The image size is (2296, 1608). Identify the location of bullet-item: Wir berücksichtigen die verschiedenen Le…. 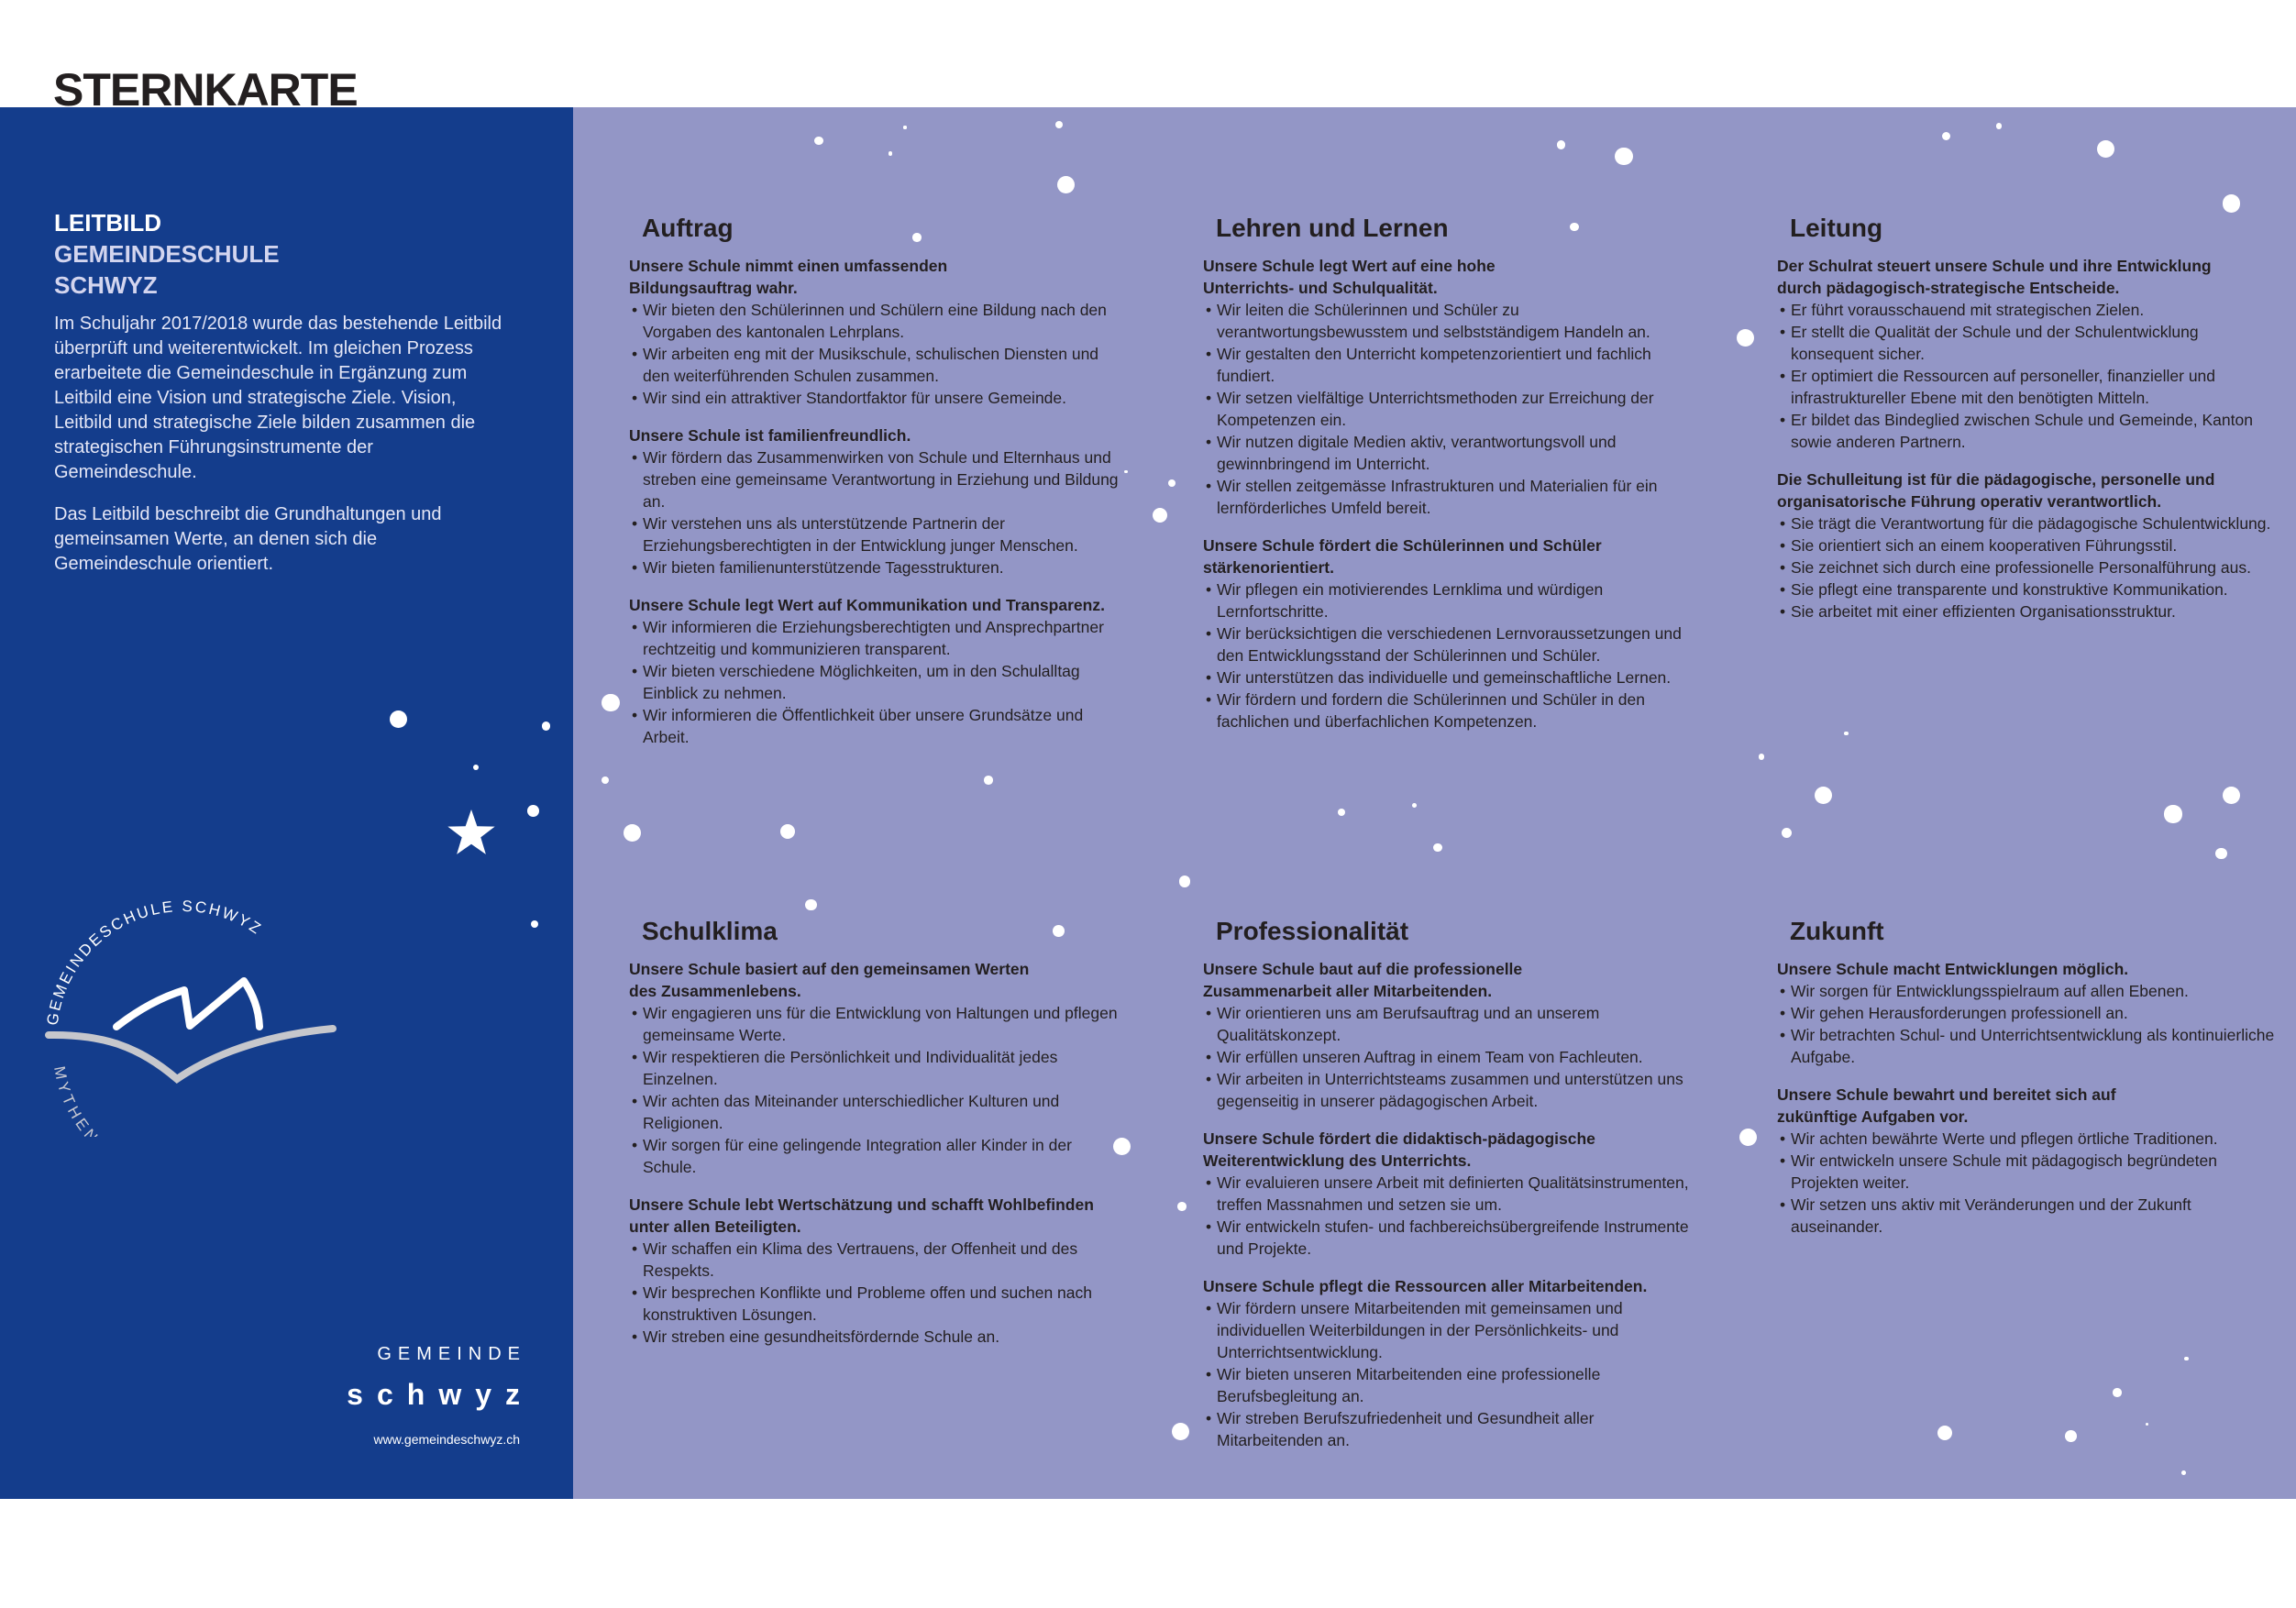
(1453, 644).